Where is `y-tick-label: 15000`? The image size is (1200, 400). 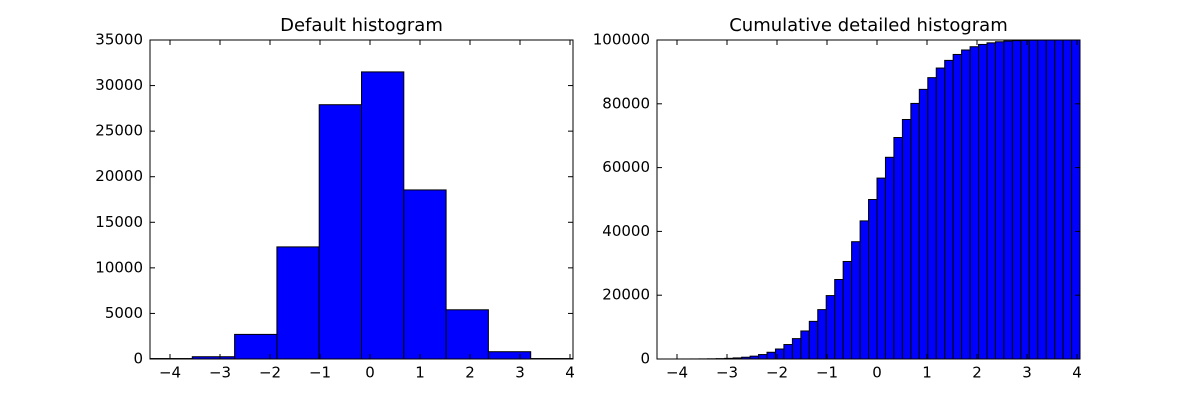 y-tick-label: 15000 is located at coordinates (119, 222).